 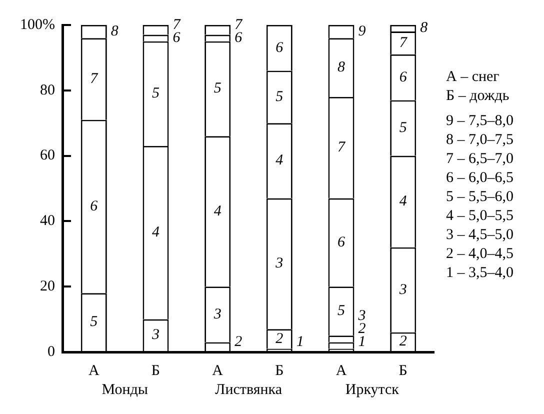 I want to click on series-label: 9, so click(x=362, y=31).